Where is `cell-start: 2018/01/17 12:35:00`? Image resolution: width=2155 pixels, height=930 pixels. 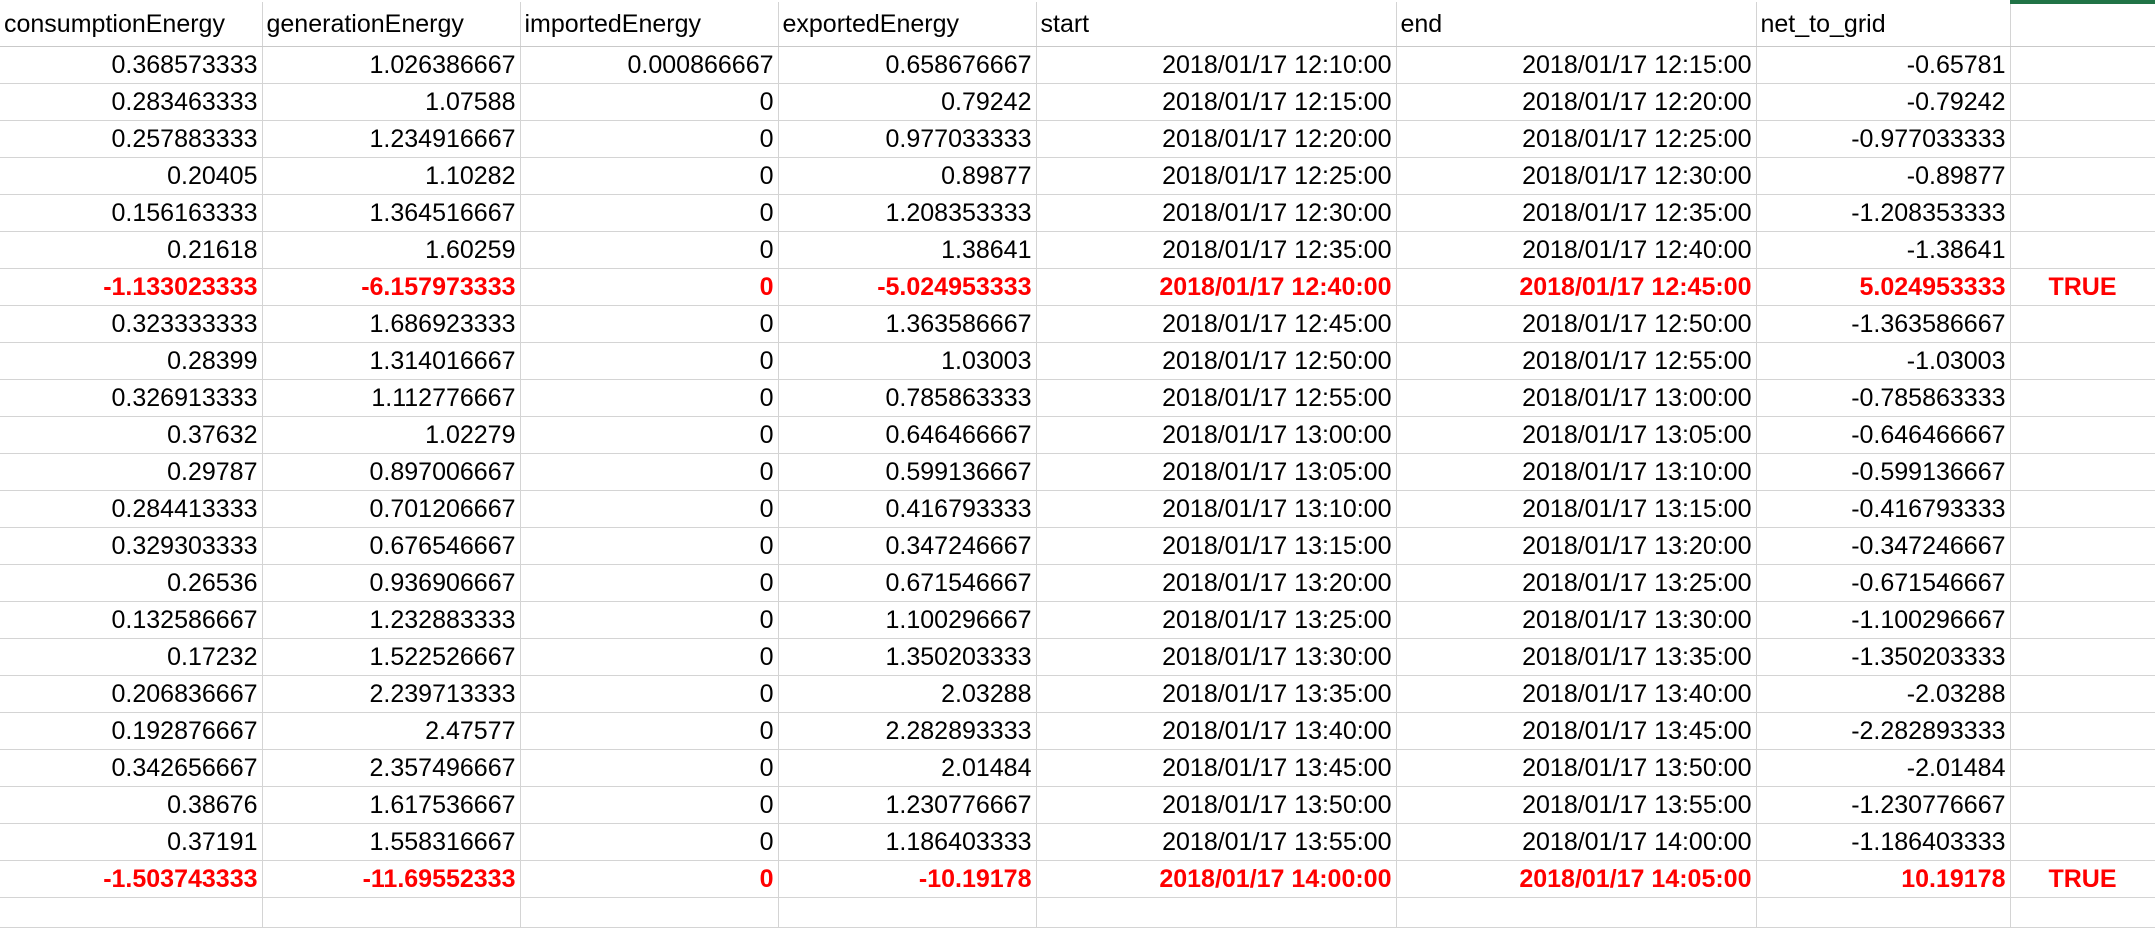
cell-start: 2018/01/17 12:35:00 is located at coordinates (1216, 250).